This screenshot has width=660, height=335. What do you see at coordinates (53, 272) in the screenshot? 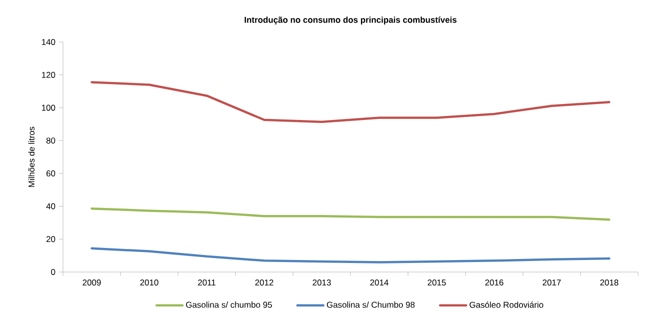
I see `y-tick-label: 0` at bounding box center [53, 272].